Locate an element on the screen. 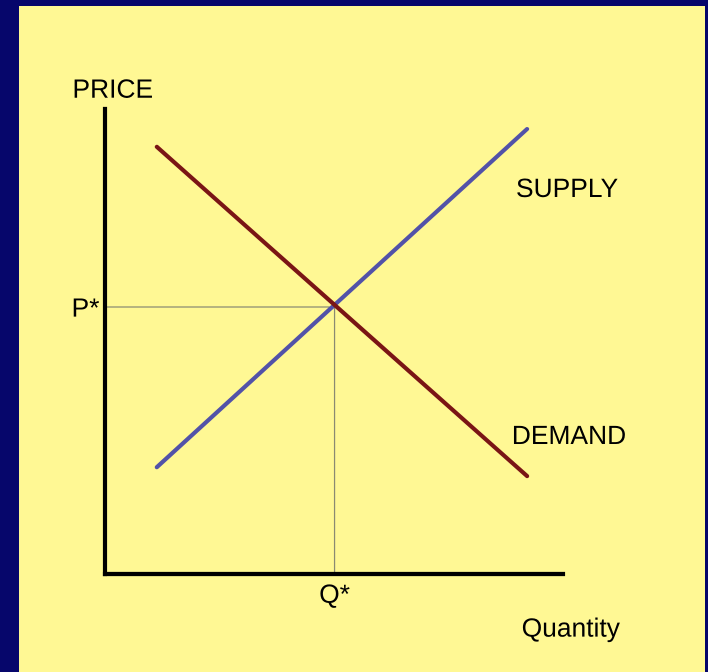 The height and width of the screenshot is (672, 708). y-axis-title: PRICE is located at coordinates (113, 88).